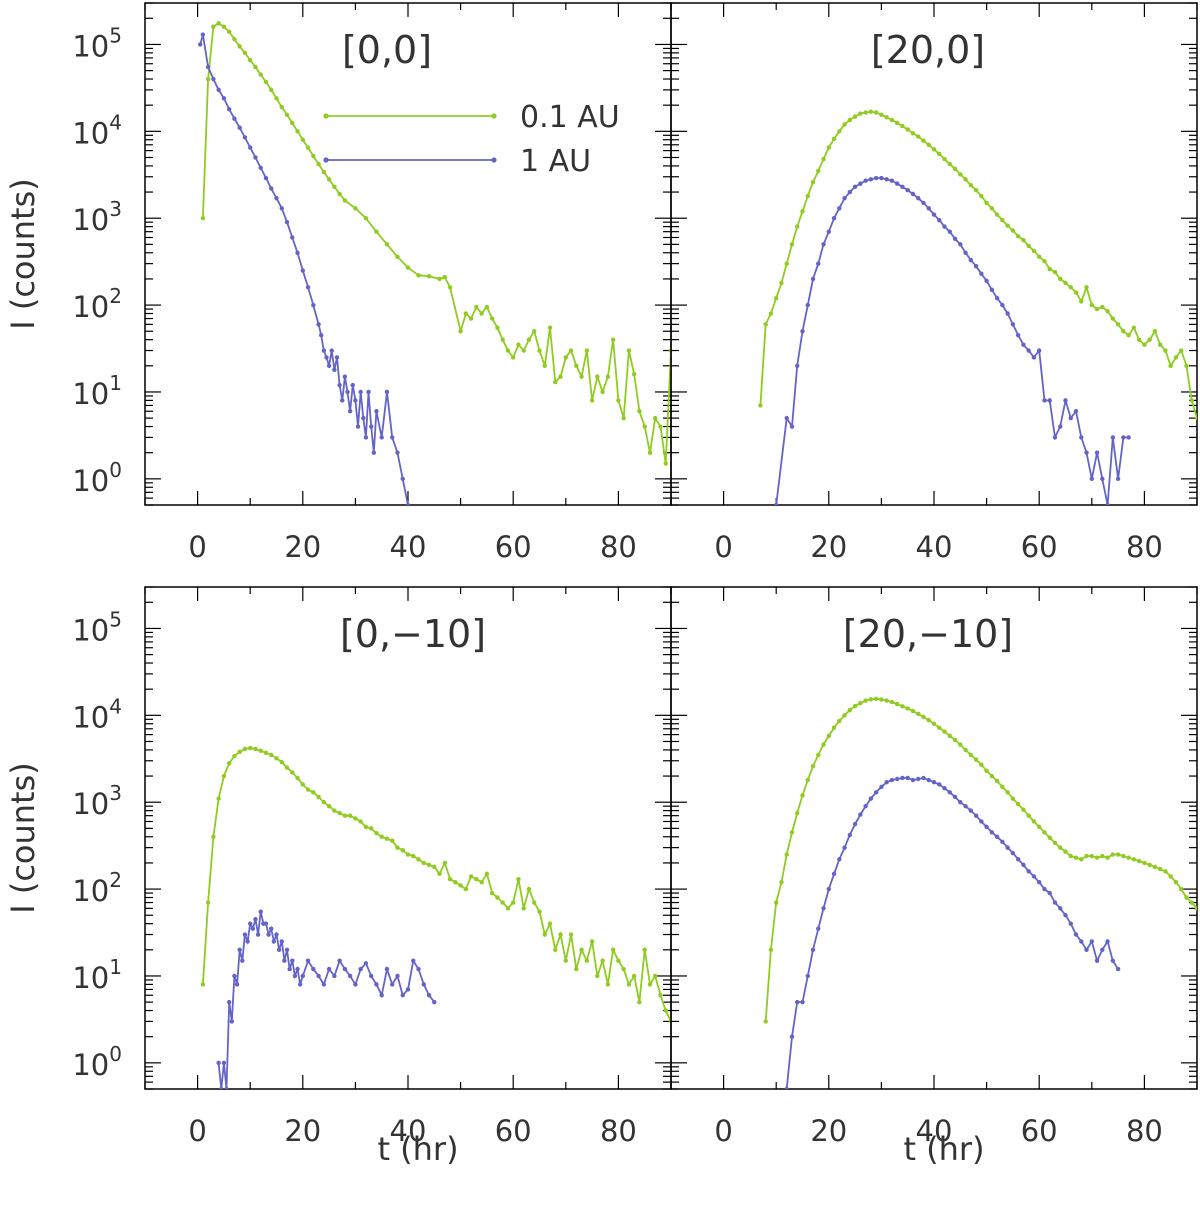 Image resolution: width=1200 pixels, height=1206 pixels. Describe the element at coordinates (413, 634) in the screenshot. I see `panel-title: [0,−10]` at that location.